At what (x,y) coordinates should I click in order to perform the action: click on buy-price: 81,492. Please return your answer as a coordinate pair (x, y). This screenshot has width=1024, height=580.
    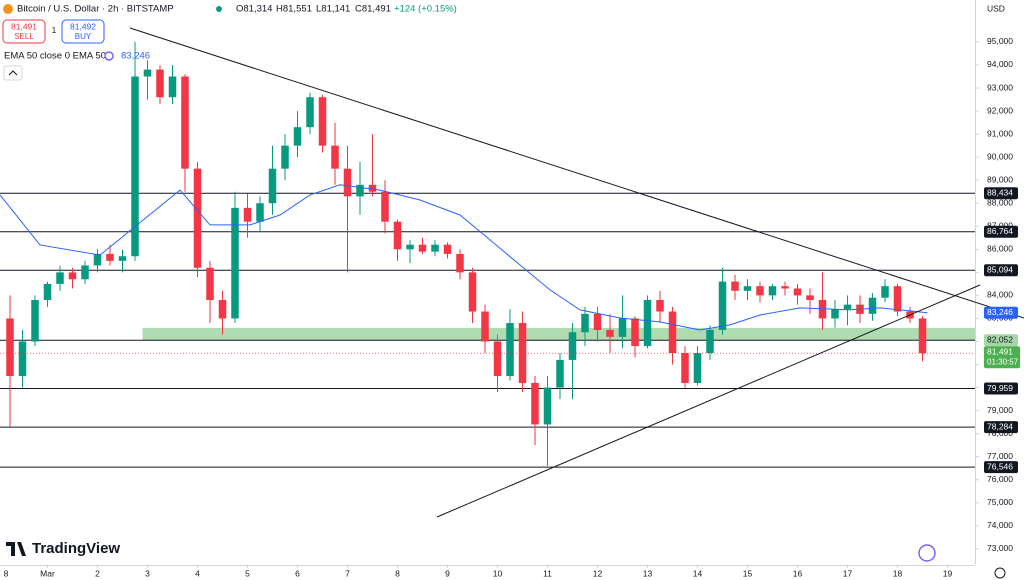
    Looking at the image, I should click on (83, 26).